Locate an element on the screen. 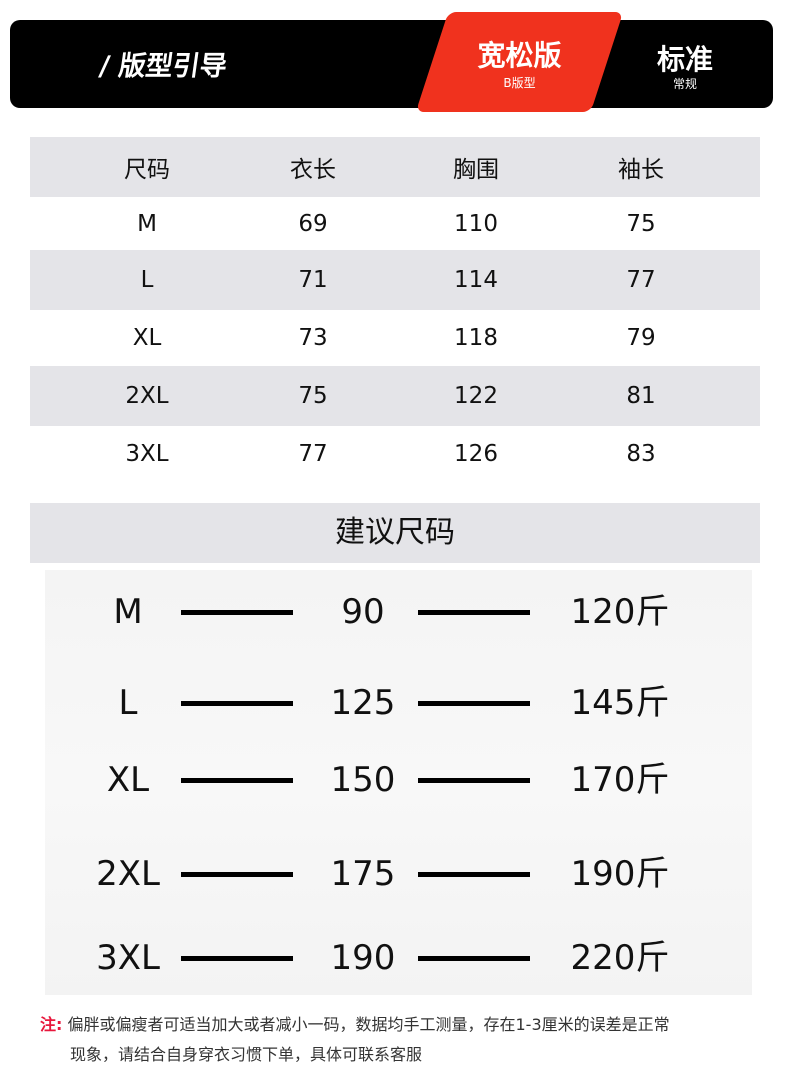 Image resolution: width=790 pixels, height=1092 pixels. recommend-max-weight: 190斤 is located at coordinates (620, 874).